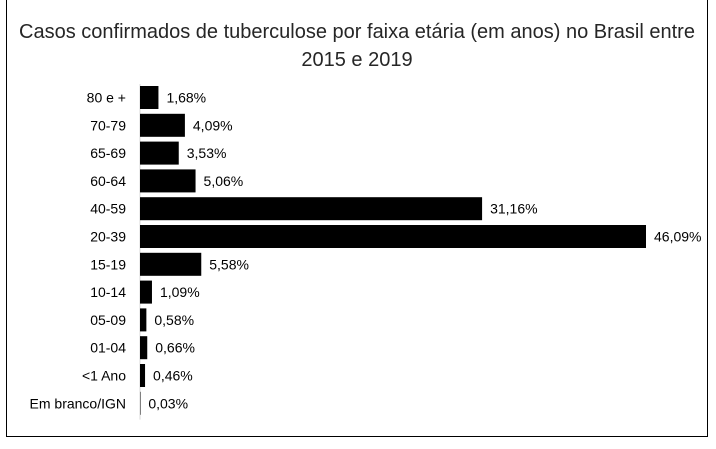 The image size is (716, 449). Describe the element at coordinates (108, 209) in the screenshot. I see `category-label: 40-59` at that location.